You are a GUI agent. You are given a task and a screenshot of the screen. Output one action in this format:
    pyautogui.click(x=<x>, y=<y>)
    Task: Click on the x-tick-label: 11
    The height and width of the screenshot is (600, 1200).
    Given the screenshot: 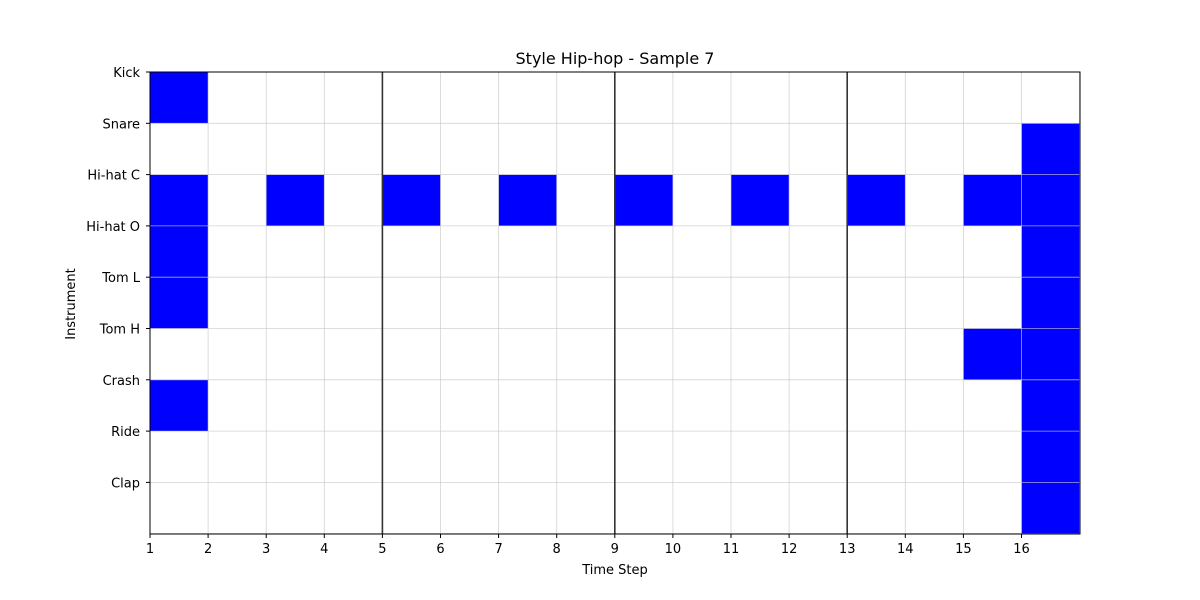 What is the action you would take?
    pyautogui.click(x=731, y=549)
    